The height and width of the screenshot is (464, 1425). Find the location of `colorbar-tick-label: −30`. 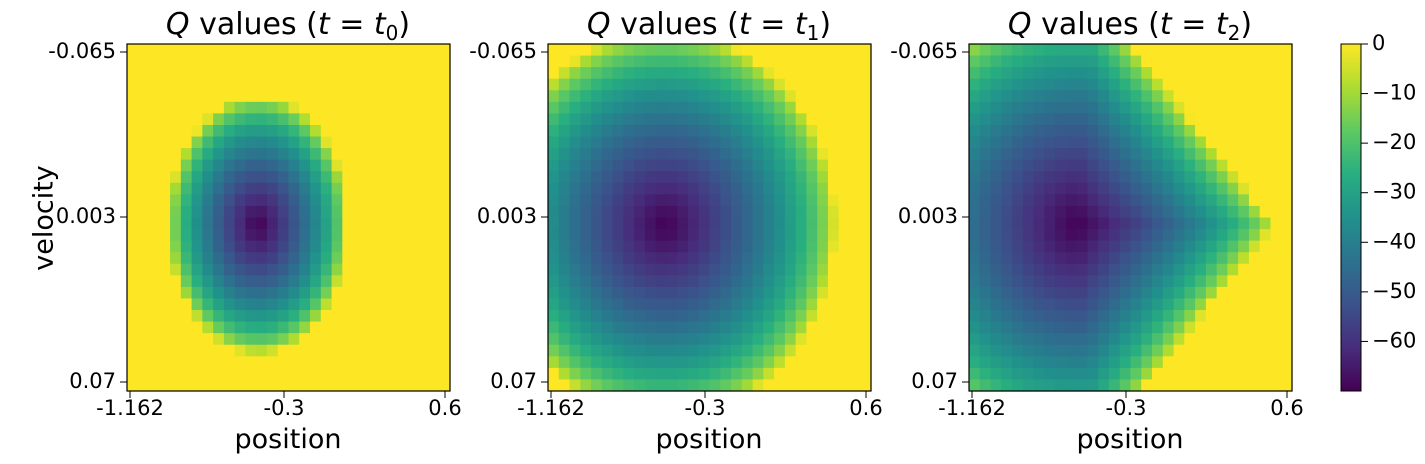

colorbar-tick-label: −30 is located at coordinates (1394, 192).